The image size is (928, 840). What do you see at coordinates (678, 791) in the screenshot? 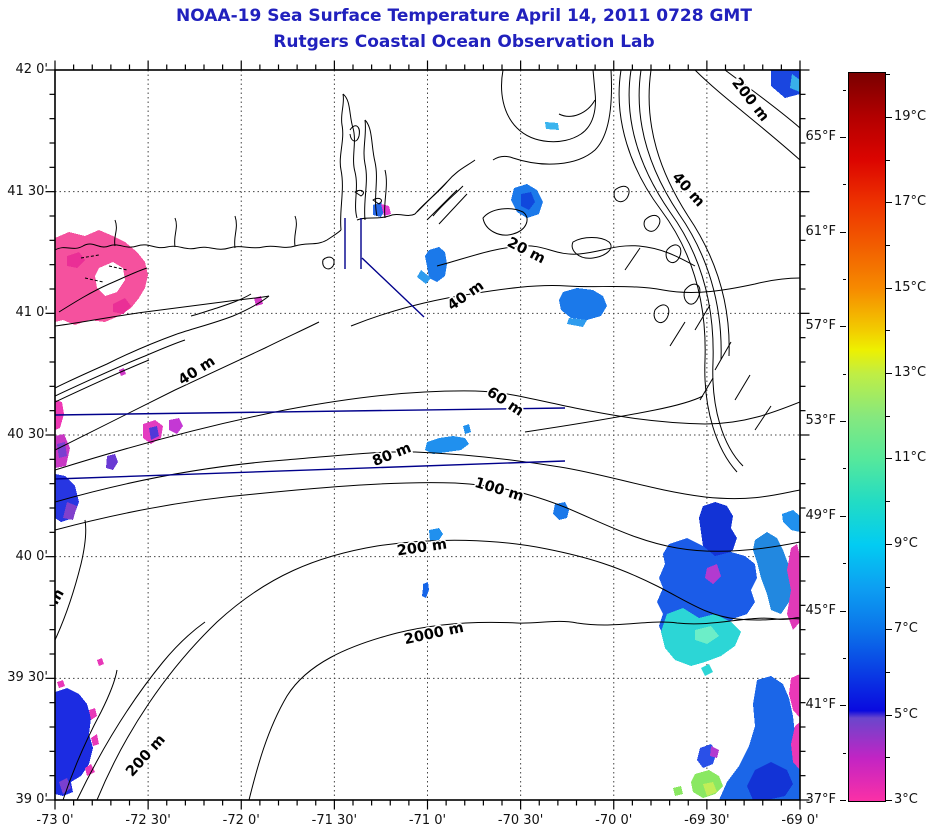
I see `sst-patch-corner-greendot` at bounding box center [678, 791].